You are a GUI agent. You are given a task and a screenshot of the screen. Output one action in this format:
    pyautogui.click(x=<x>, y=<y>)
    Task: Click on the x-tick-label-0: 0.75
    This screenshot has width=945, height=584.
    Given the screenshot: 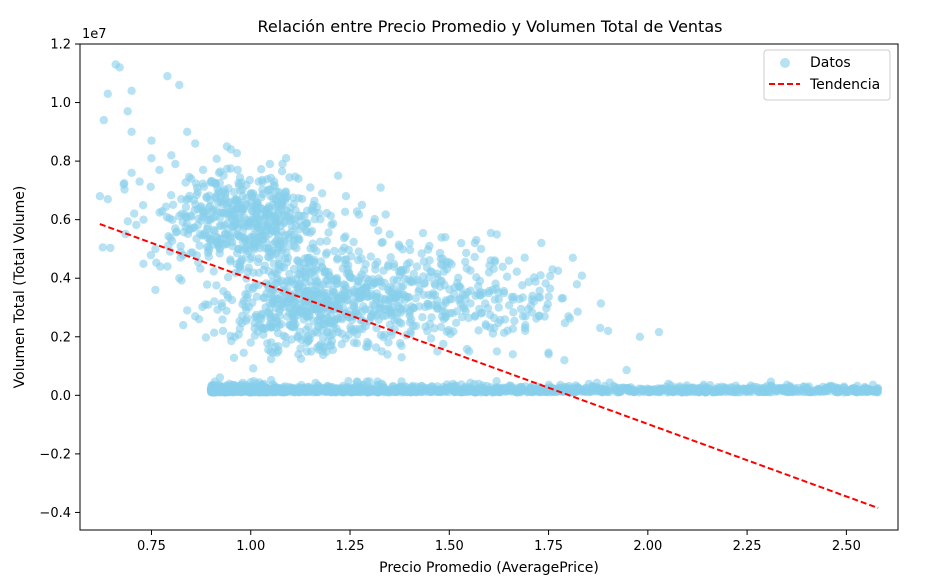 What is the action you would take?
    pyautogui.click(x=151, y=546)
    